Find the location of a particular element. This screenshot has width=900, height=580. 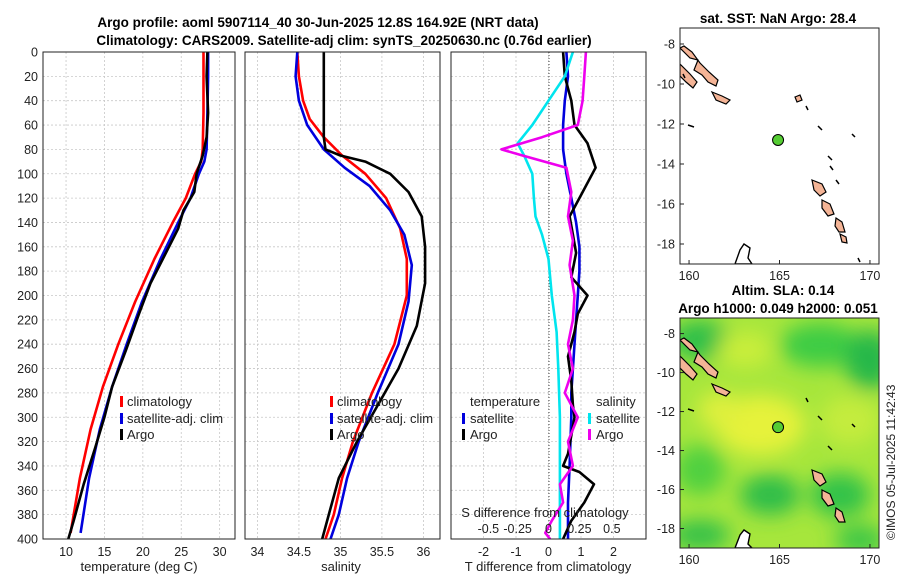

legend-title-salinity: salinity is located at coordinates (616, 401).